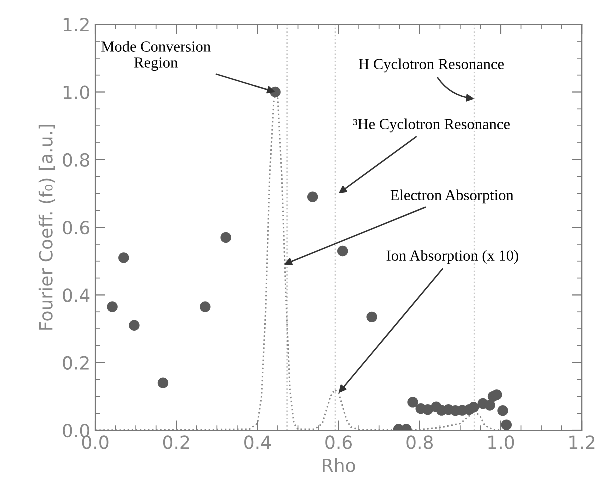 The width and height of the screenshot is (597, 492). Describe the element at coordinates (452, 257) in the screenshot. I see `annotation: Ion Absorption (x 10)` at that location.